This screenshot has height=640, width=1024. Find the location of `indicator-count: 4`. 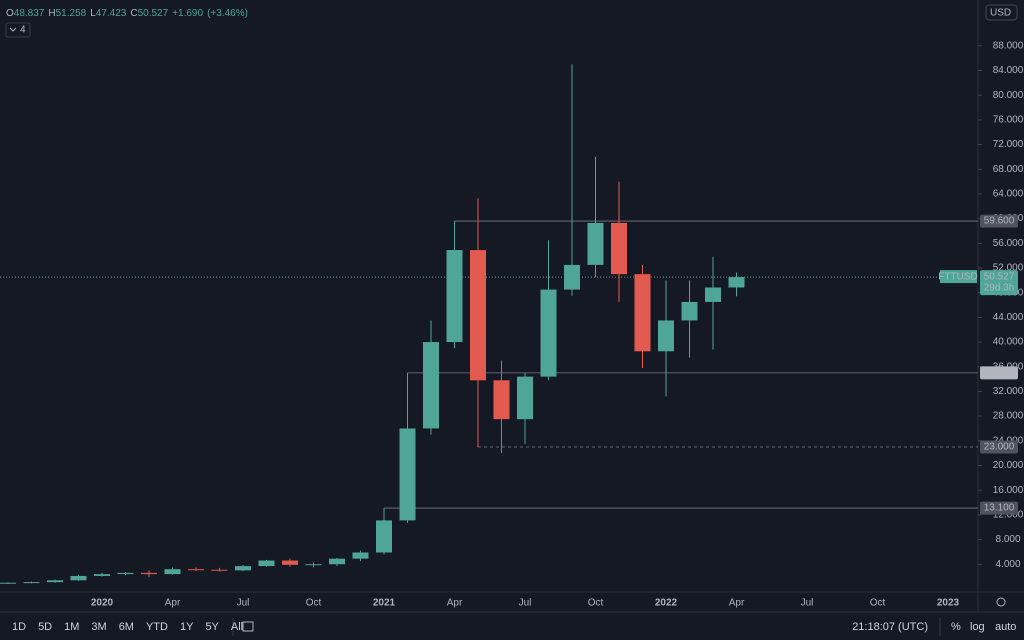

indicator-count: 4 is located at coordinates (23, 30).